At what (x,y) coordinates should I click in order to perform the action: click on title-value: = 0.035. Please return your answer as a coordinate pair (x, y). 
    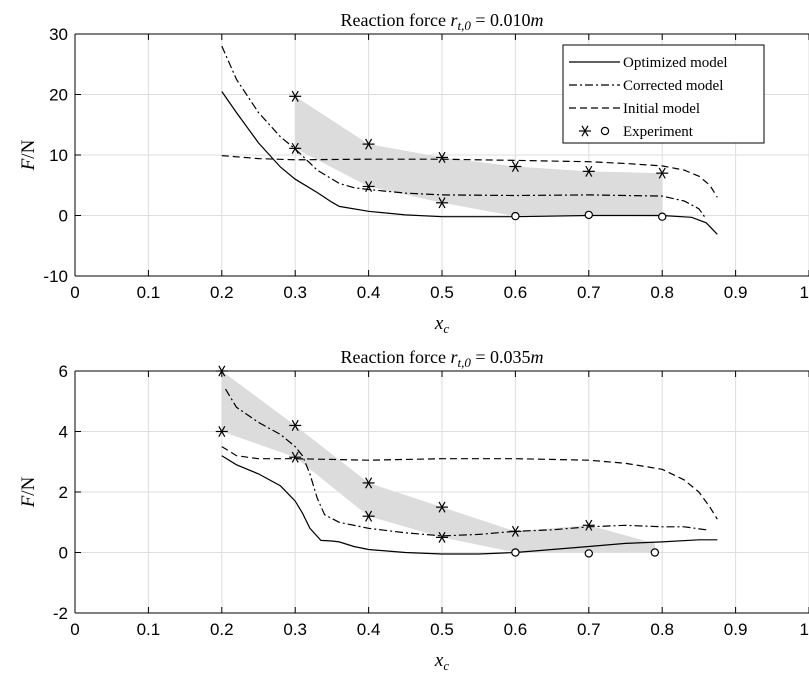
    Looking at the image, I should click on (501, 357).